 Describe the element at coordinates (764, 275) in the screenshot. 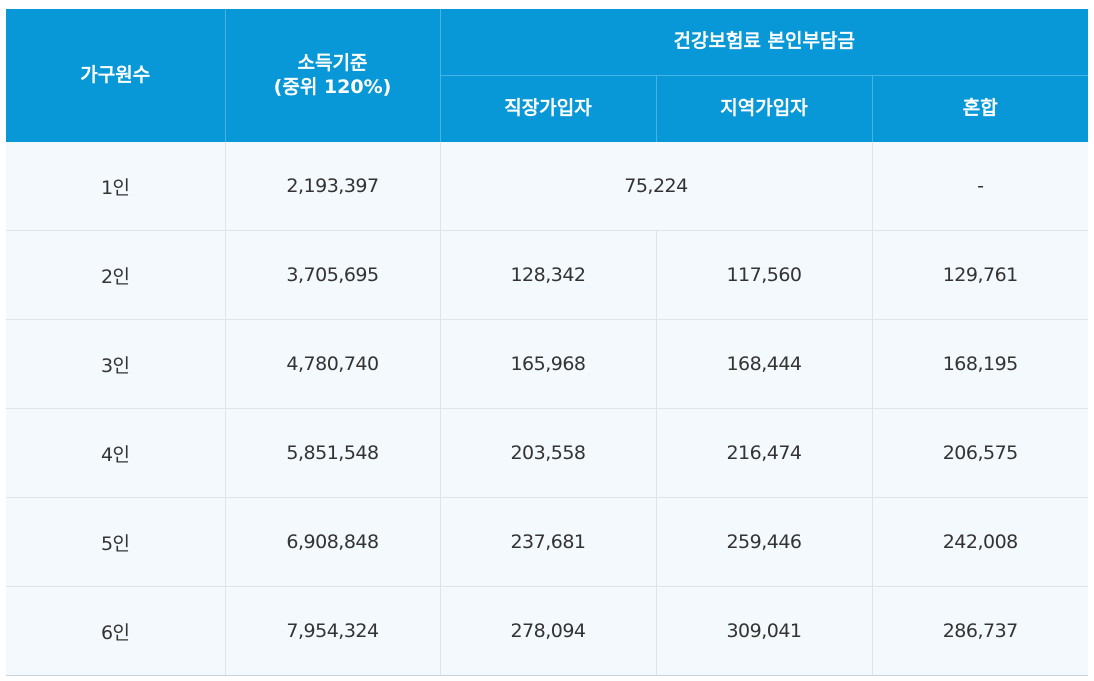

I see `cell-regional: 117,560` at that location.